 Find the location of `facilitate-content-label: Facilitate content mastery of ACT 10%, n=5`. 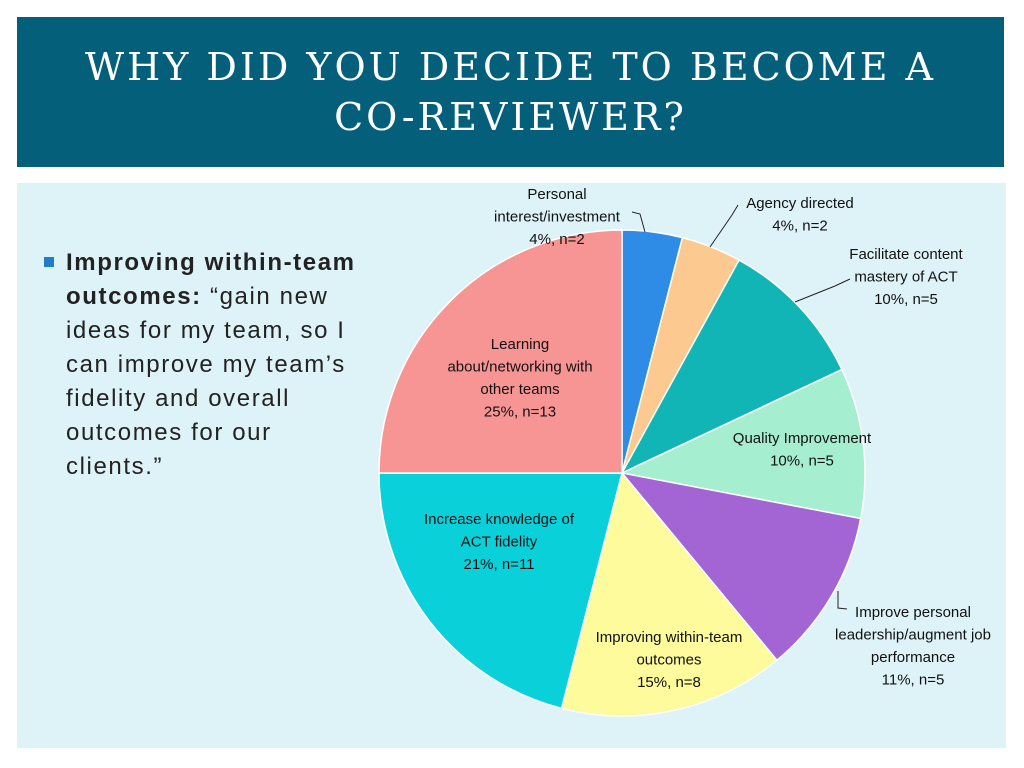

facilitate-content-label: Facilitate content mastery of ACT 10%, n=5 is located at coordinates (906, 277).